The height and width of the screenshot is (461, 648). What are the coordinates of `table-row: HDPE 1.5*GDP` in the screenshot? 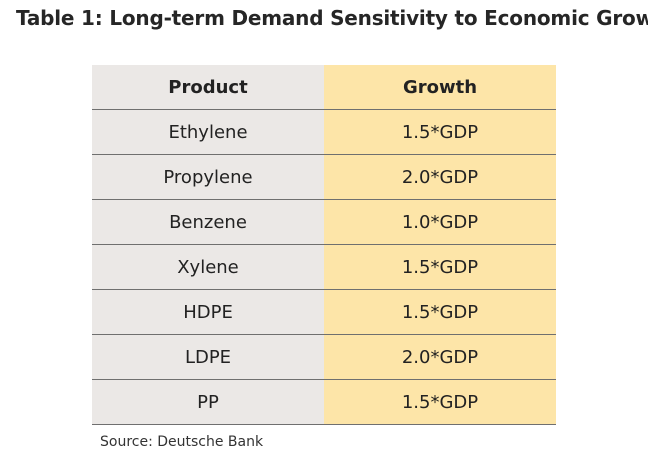 It's located at (324, 312).